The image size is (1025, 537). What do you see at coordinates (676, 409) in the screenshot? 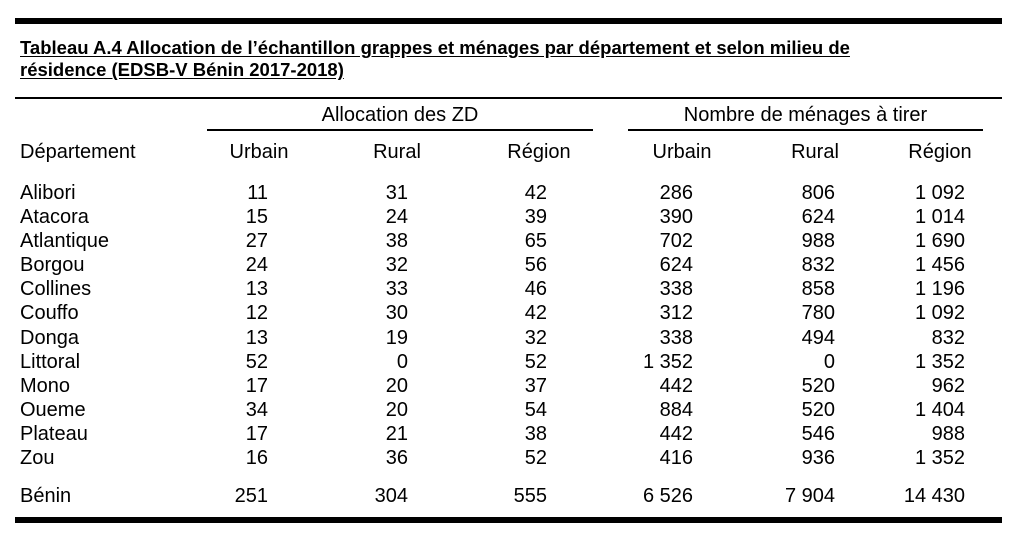
I see `cell-menages-urbain: 884` at bounding box center [676, 409].